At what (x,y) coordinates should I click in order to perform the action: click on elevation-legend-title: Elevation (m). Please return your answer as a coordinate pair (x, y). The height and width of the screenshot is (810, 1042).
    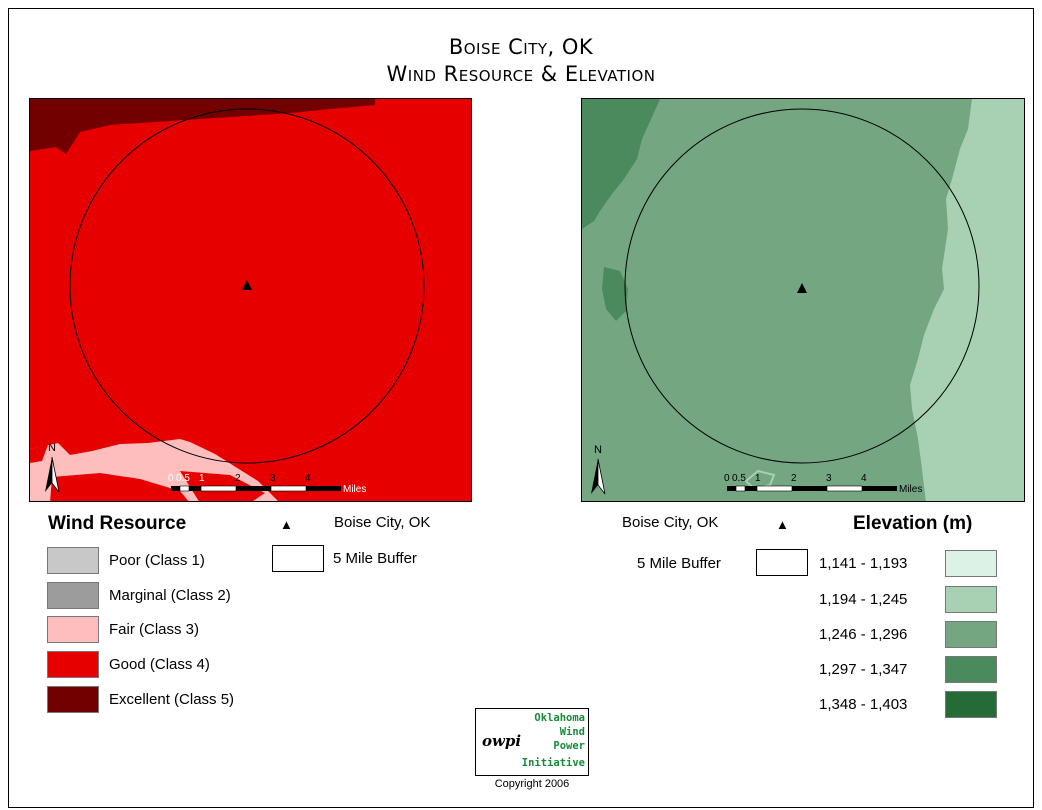
    Looking at the image, I should click on (913, 523).